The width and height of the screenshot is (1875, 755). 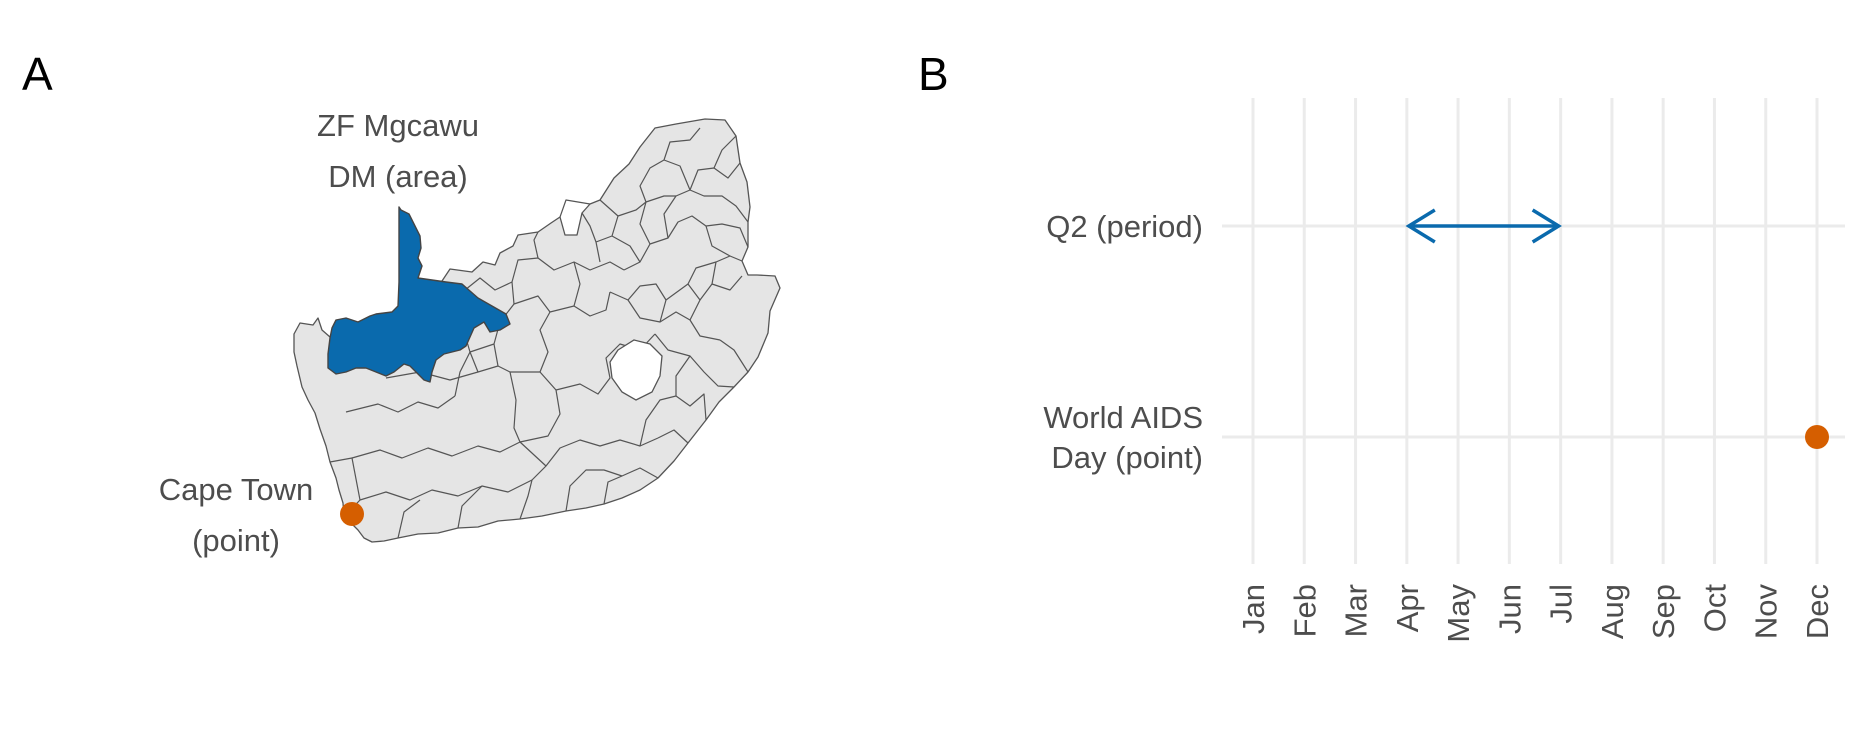 What do you see at coordinates (352, 514) in the screenshot?
I see `cape-town-point` at bounding box center [352, 514].